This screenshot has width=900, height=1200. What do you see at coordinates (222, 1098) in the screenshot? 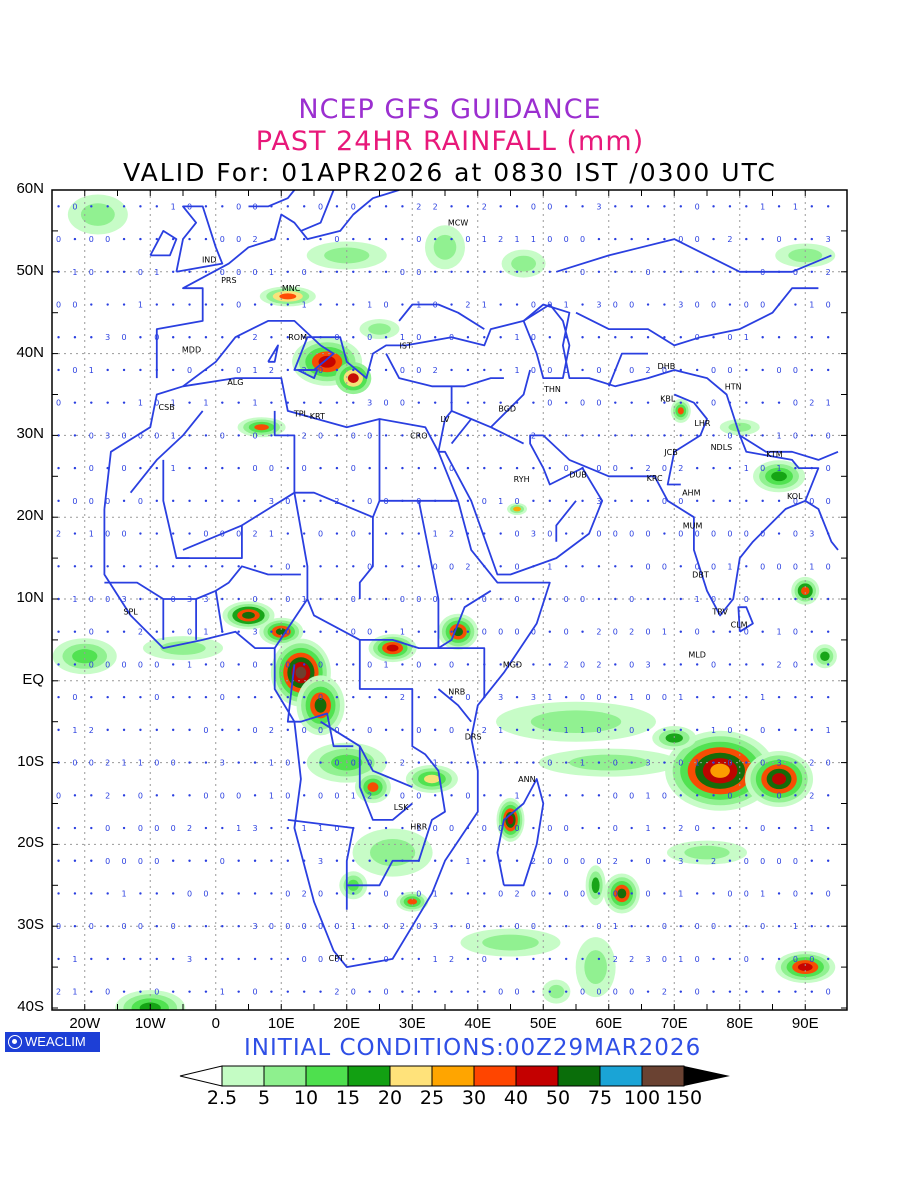
I see `colorbar-label: 2.5` at bounding box center [222, 1098].